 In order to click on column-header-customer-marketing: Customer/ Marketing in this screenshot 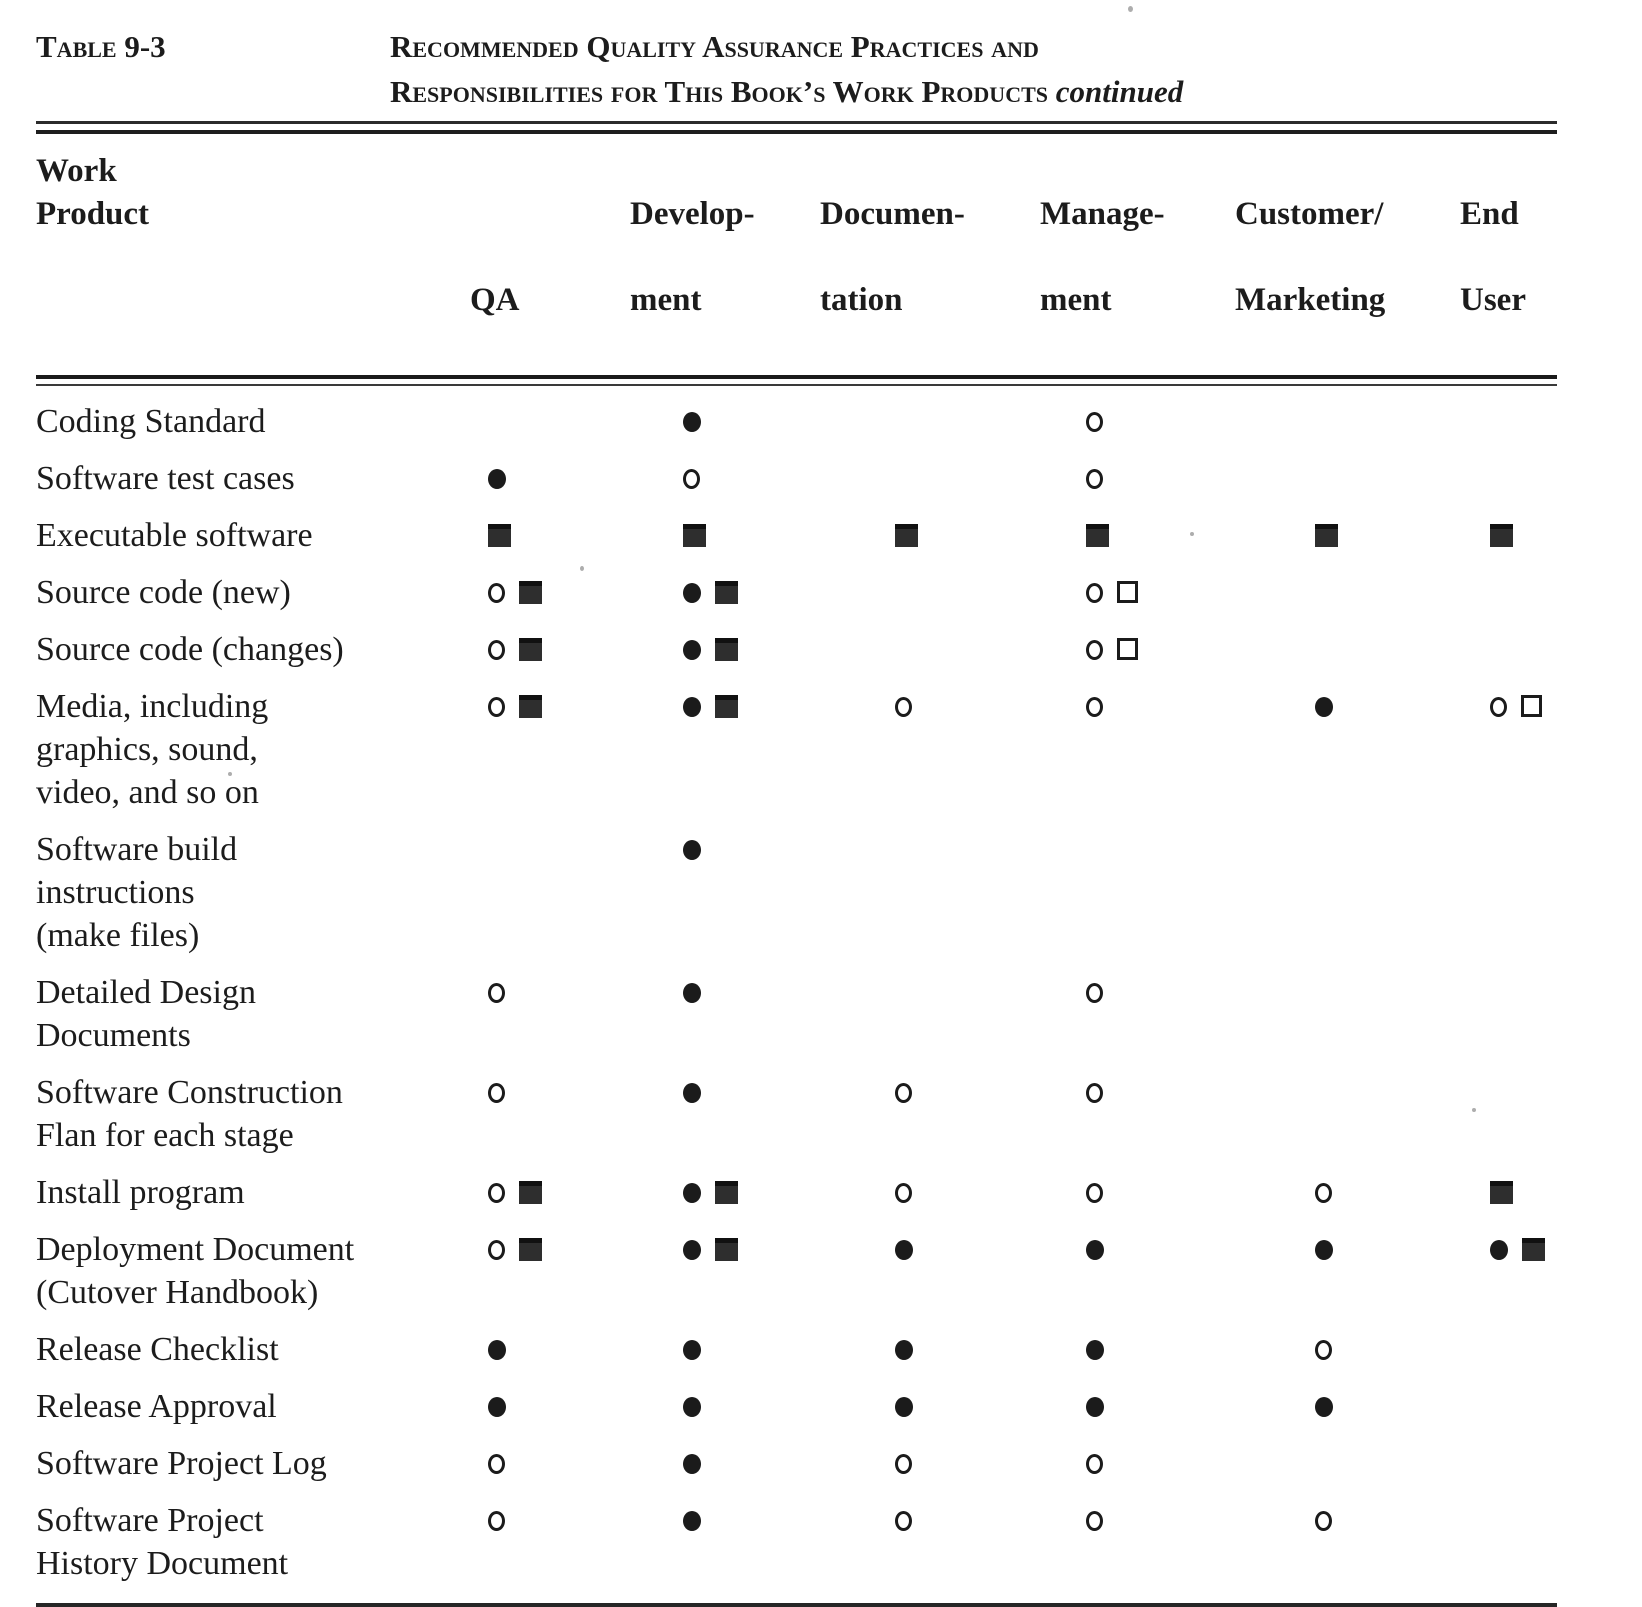, I will do `click(1310, 257)`.